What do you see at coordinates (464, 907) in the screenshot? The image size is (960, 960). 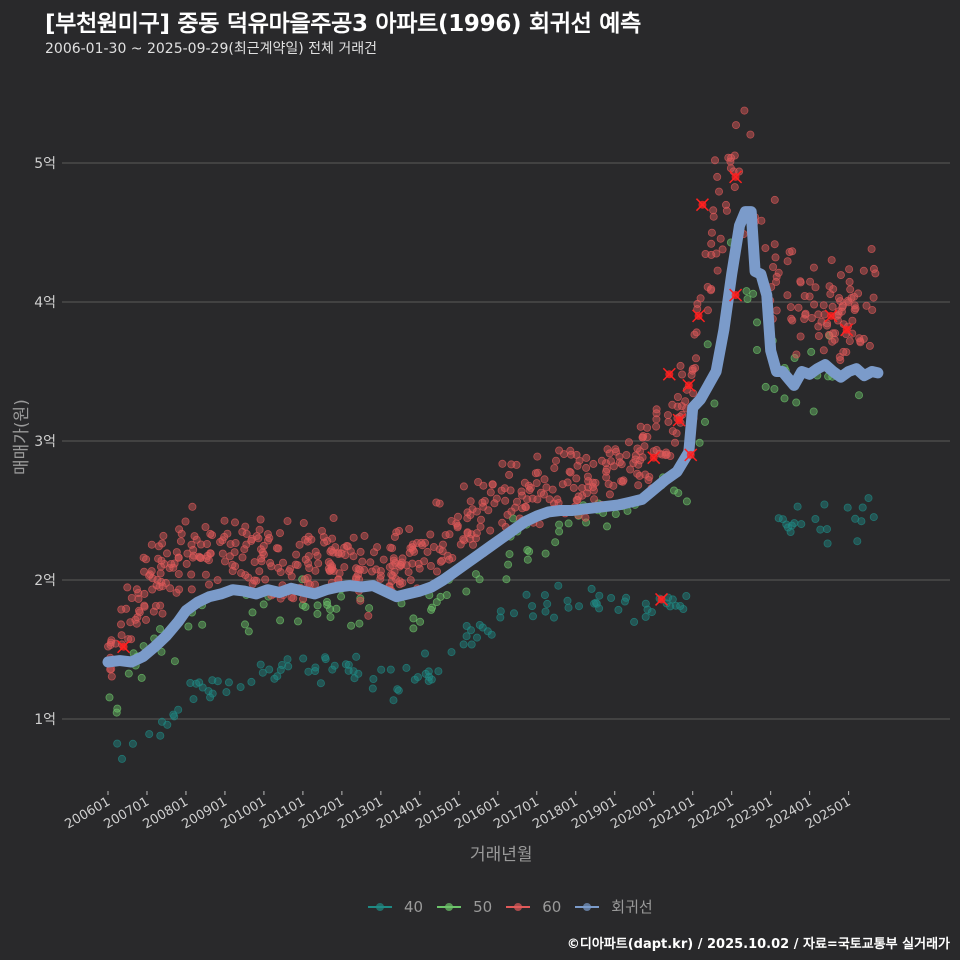 I see `legend-item-50: 50` at bounding box center [464, 907].